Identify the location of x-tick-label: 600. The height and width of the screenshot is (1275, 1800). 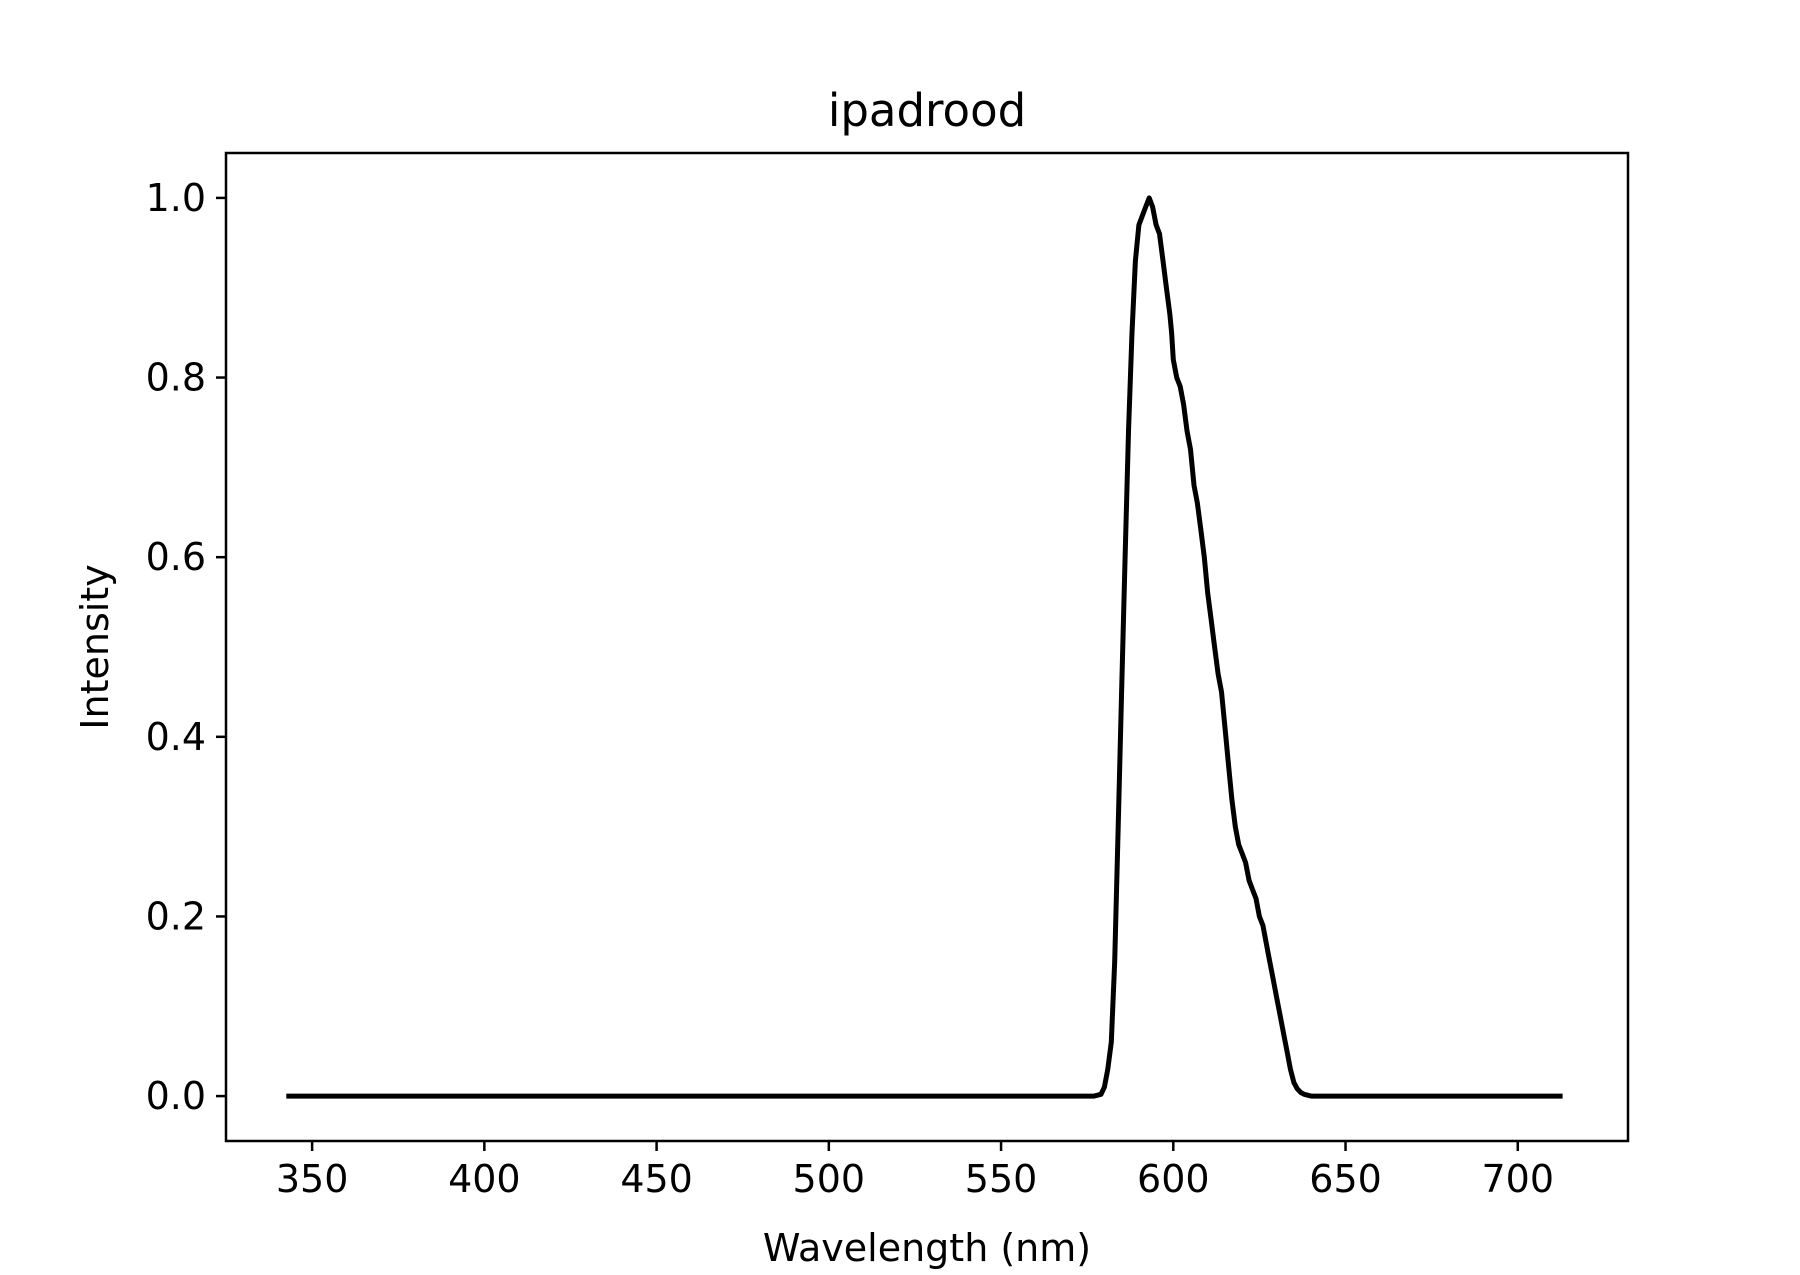
(1173, 1179).